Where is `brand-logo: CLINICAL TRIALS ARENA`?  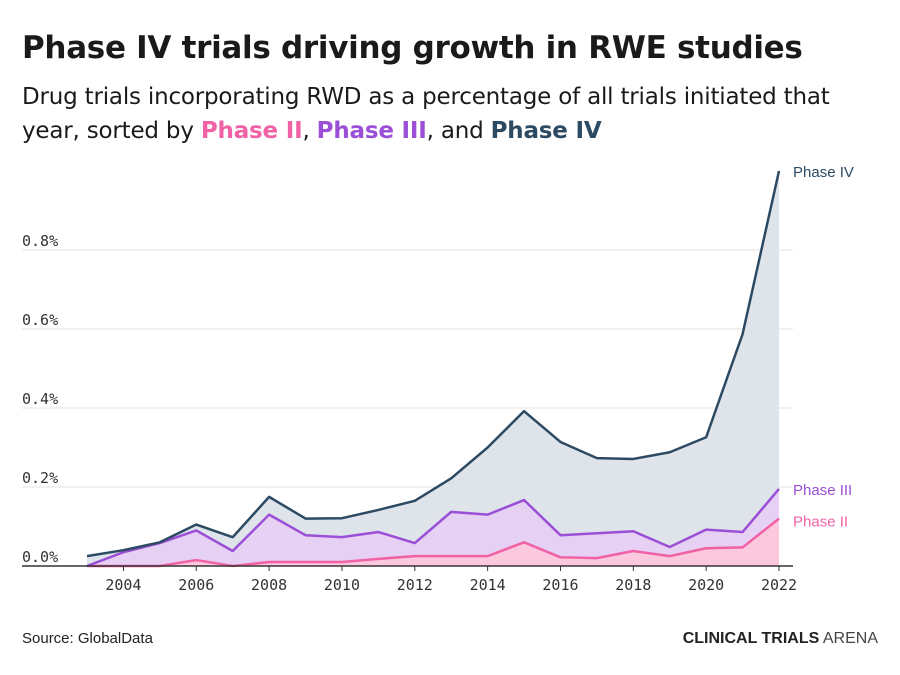 brand-logo: CLINICAL TRIALS ARENA is located at coordinates (780, 639).